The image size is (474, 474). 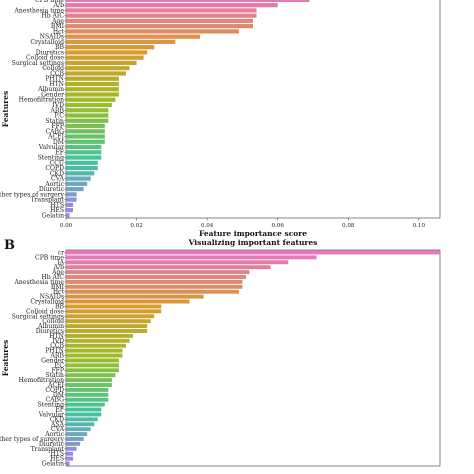 I want to click on bar-ccb, so click(x=96, y=345).